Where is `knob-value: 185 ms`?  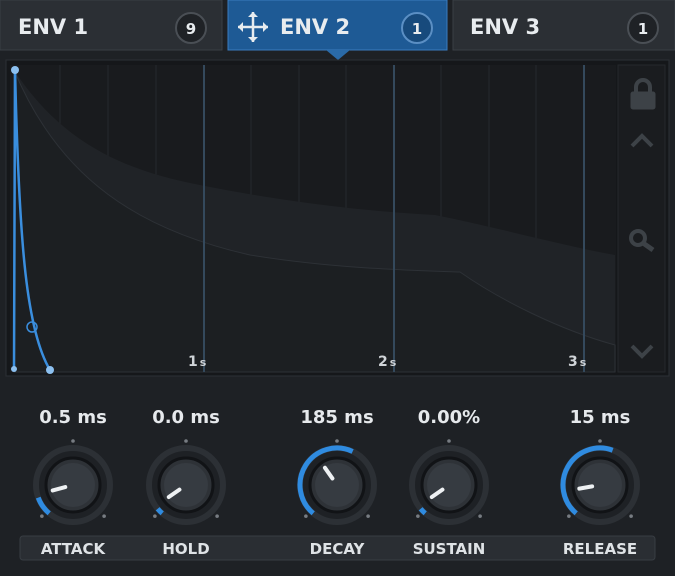 knob-value: 185 ms is located at coordinates (336, 417).